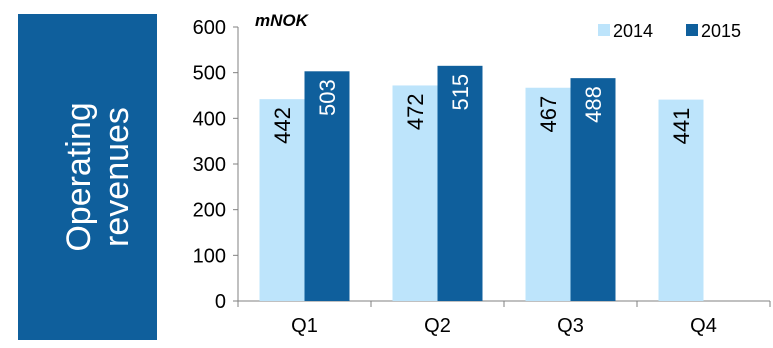  Describe the element at coordinates (437, 326) in the screenshot. I see `x-tick-label: Q2` at that location.